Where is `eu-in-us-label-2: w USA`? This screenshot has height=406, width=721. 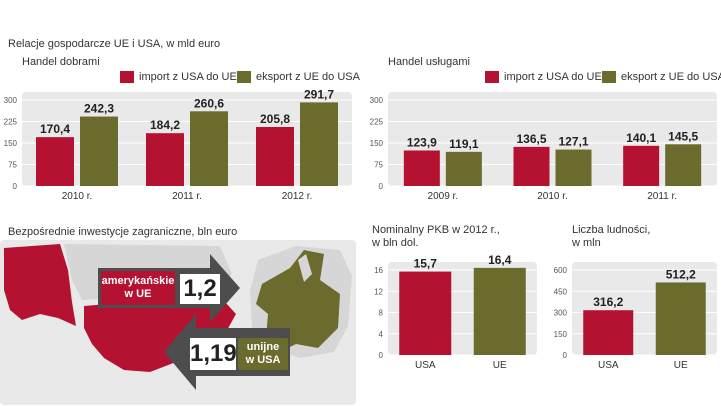
eu-in-us-label-2: w USA is located at coordinates (263, 360).